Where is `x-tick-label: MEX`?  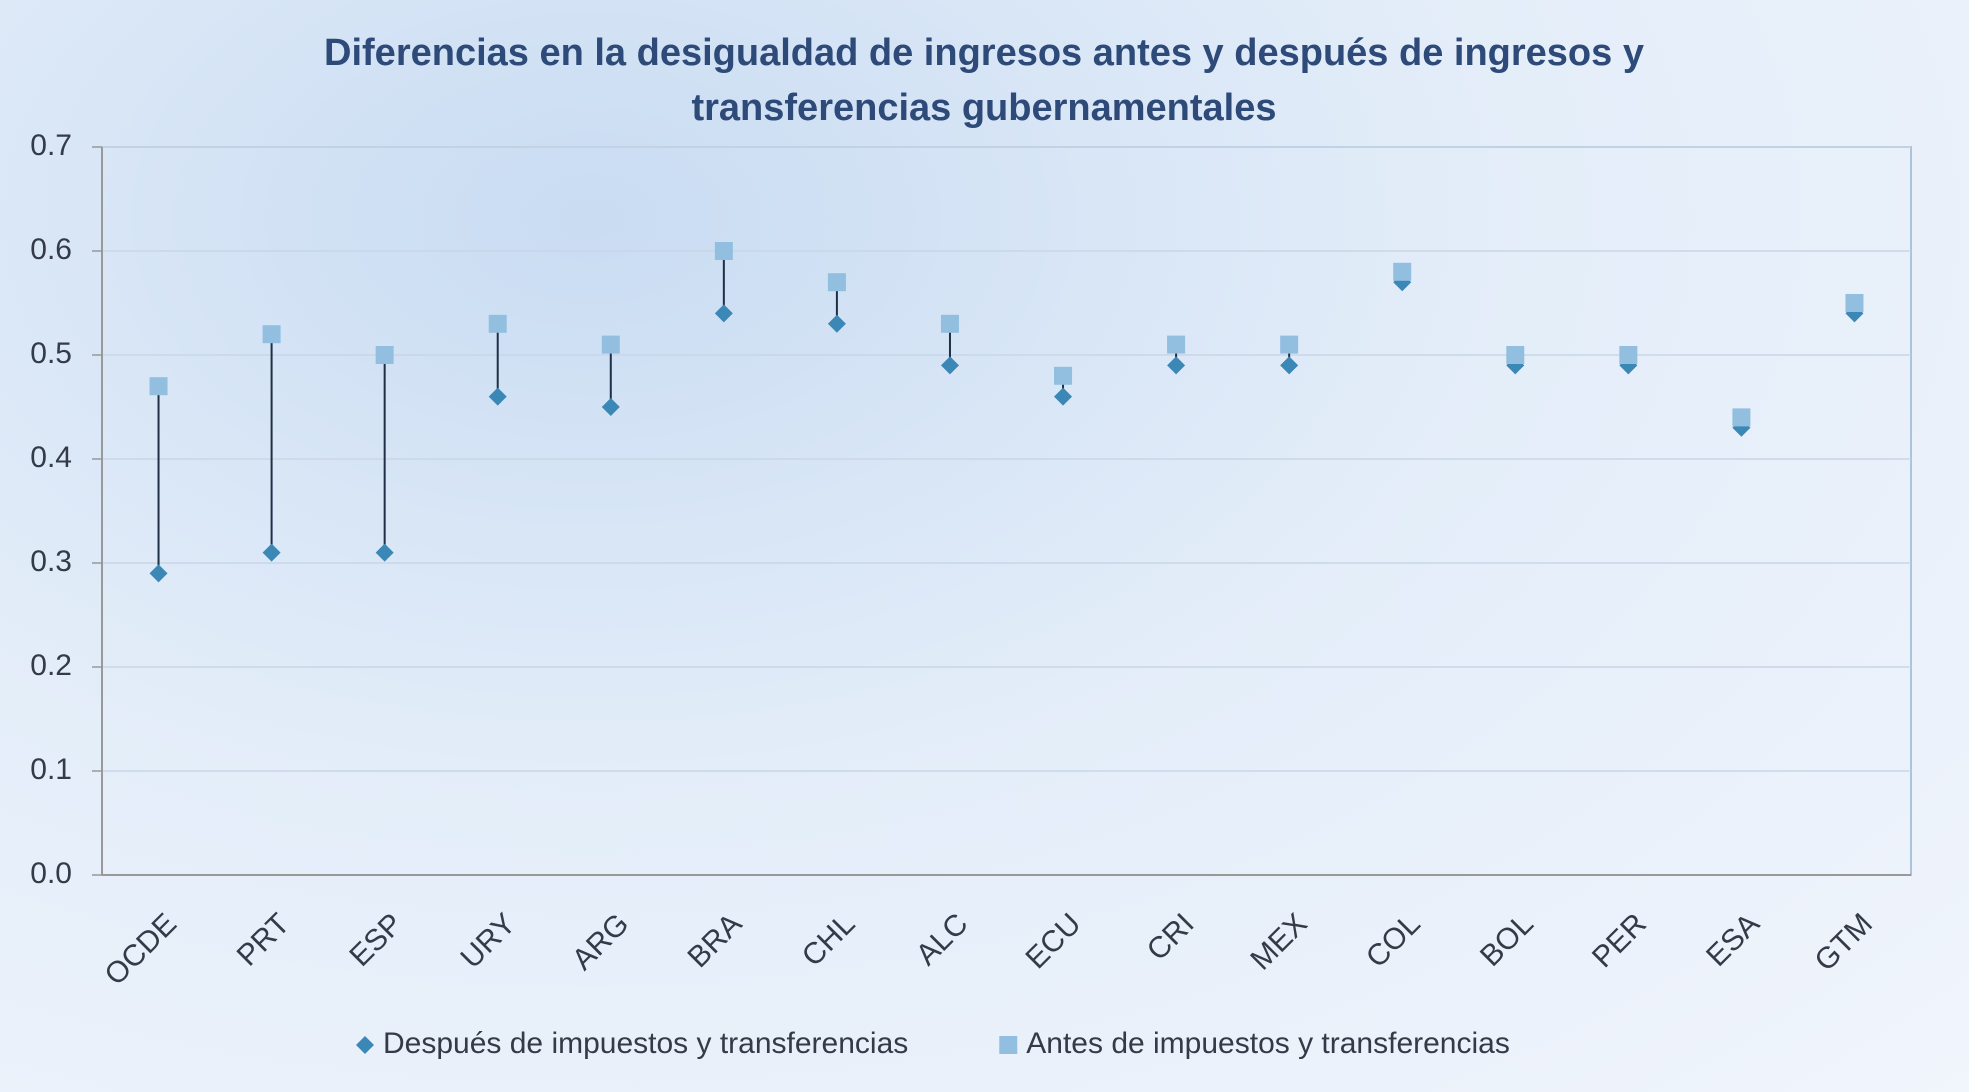 x-tick-label: MEX is located at coordinates (1278, 941).